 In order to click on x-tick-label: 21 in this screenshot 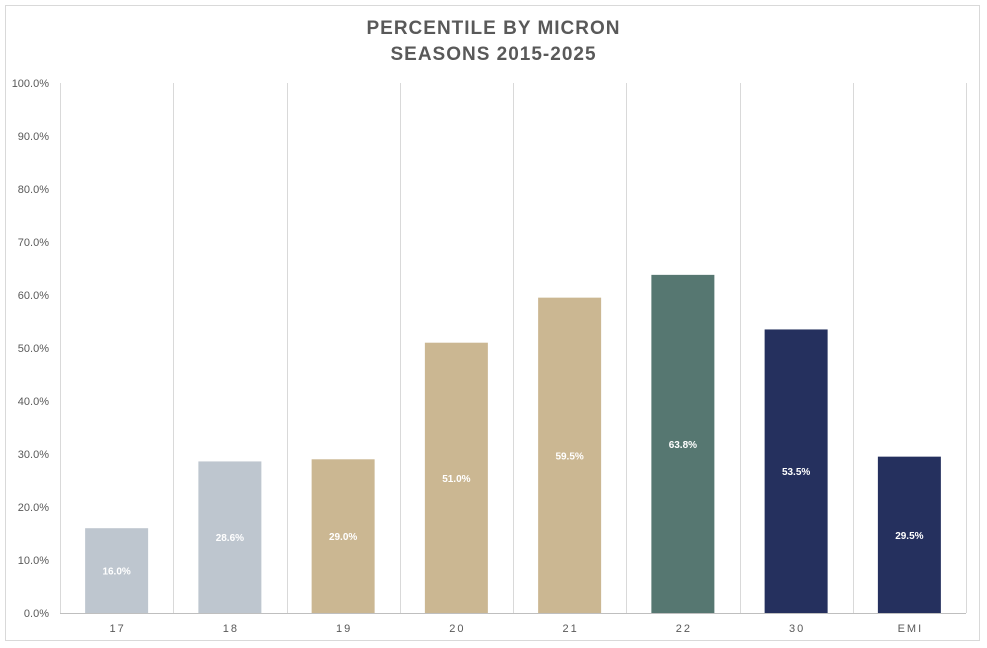, I will do `click(571, 629)`.